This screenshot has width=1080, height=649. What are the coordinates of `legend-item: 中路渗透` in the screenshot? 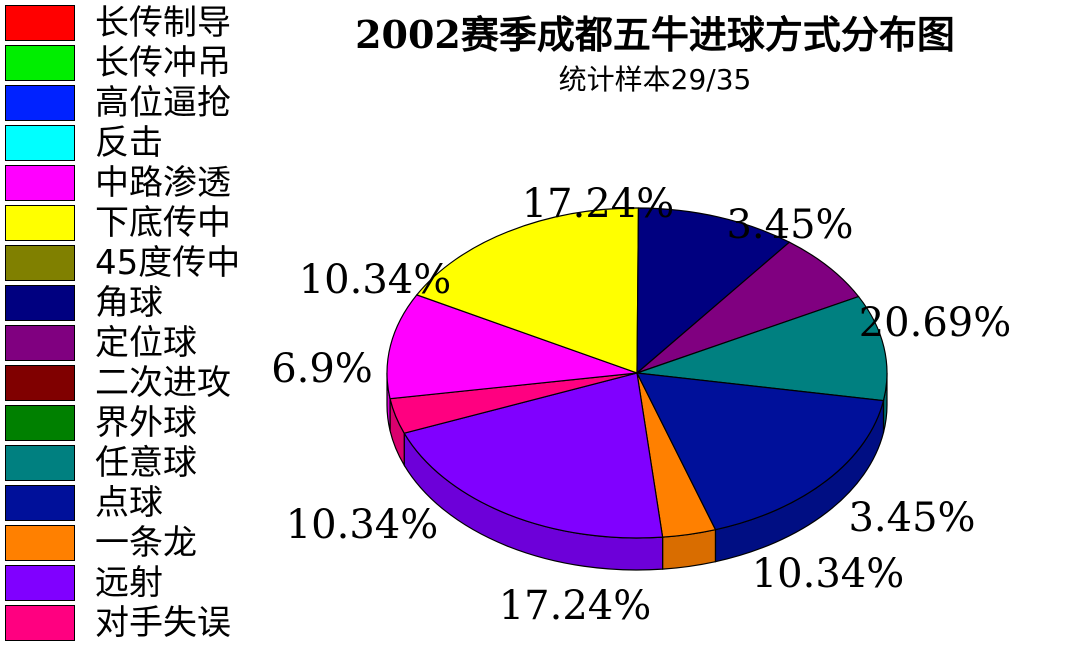 It's located at (135, 183).